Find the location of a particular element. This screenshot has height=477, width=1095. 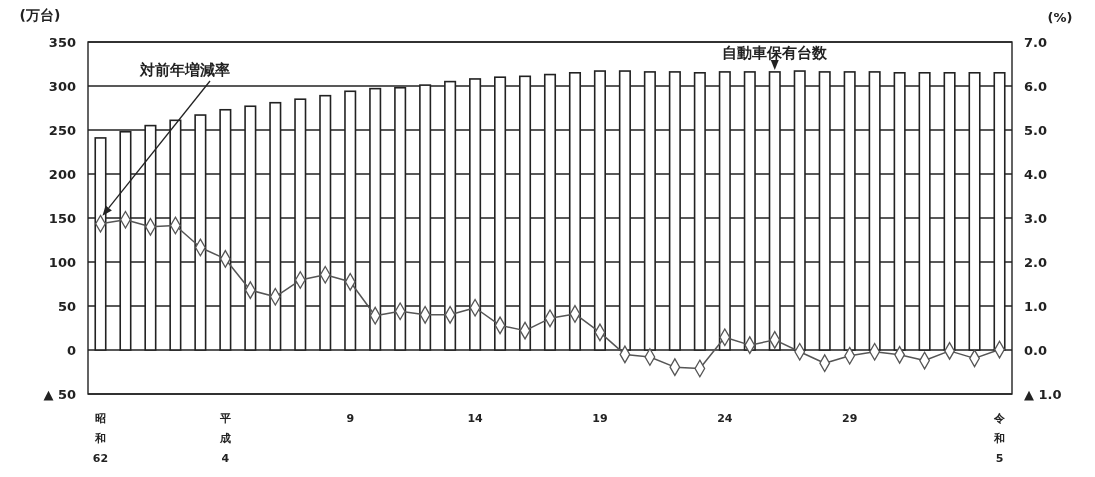

y2-tick-label: 7.0 is located at coordinates (1036, 42).